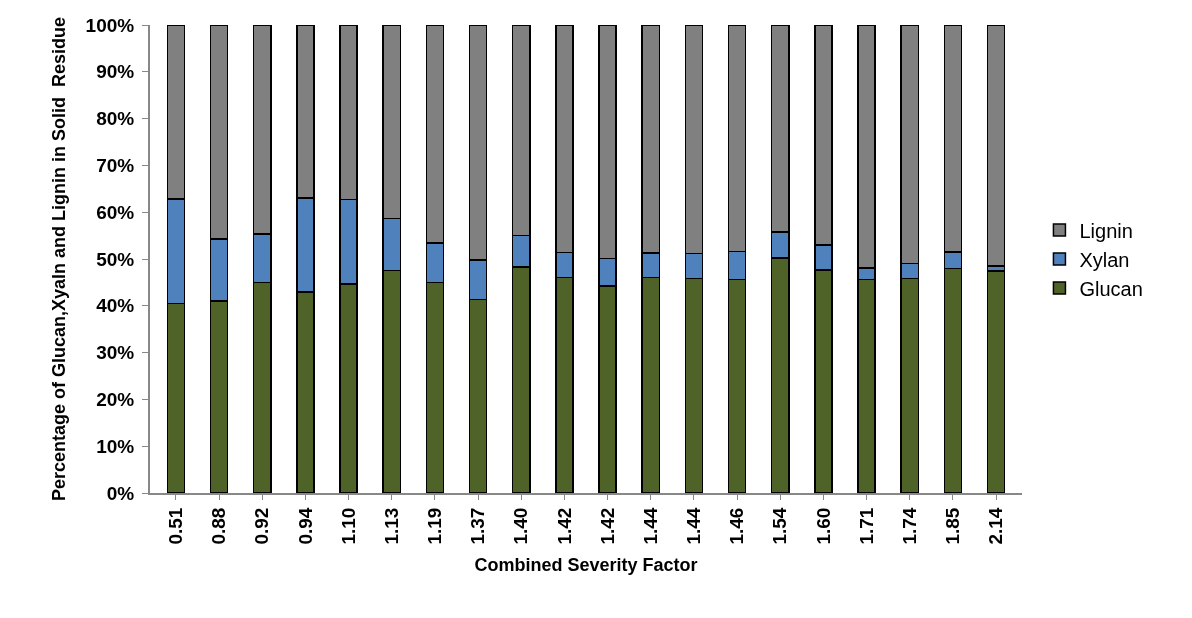 Image resolution: width=1192 pixels, height=618 pixels. I want to click on x-tick-label: 1.85, so click(953, 526).